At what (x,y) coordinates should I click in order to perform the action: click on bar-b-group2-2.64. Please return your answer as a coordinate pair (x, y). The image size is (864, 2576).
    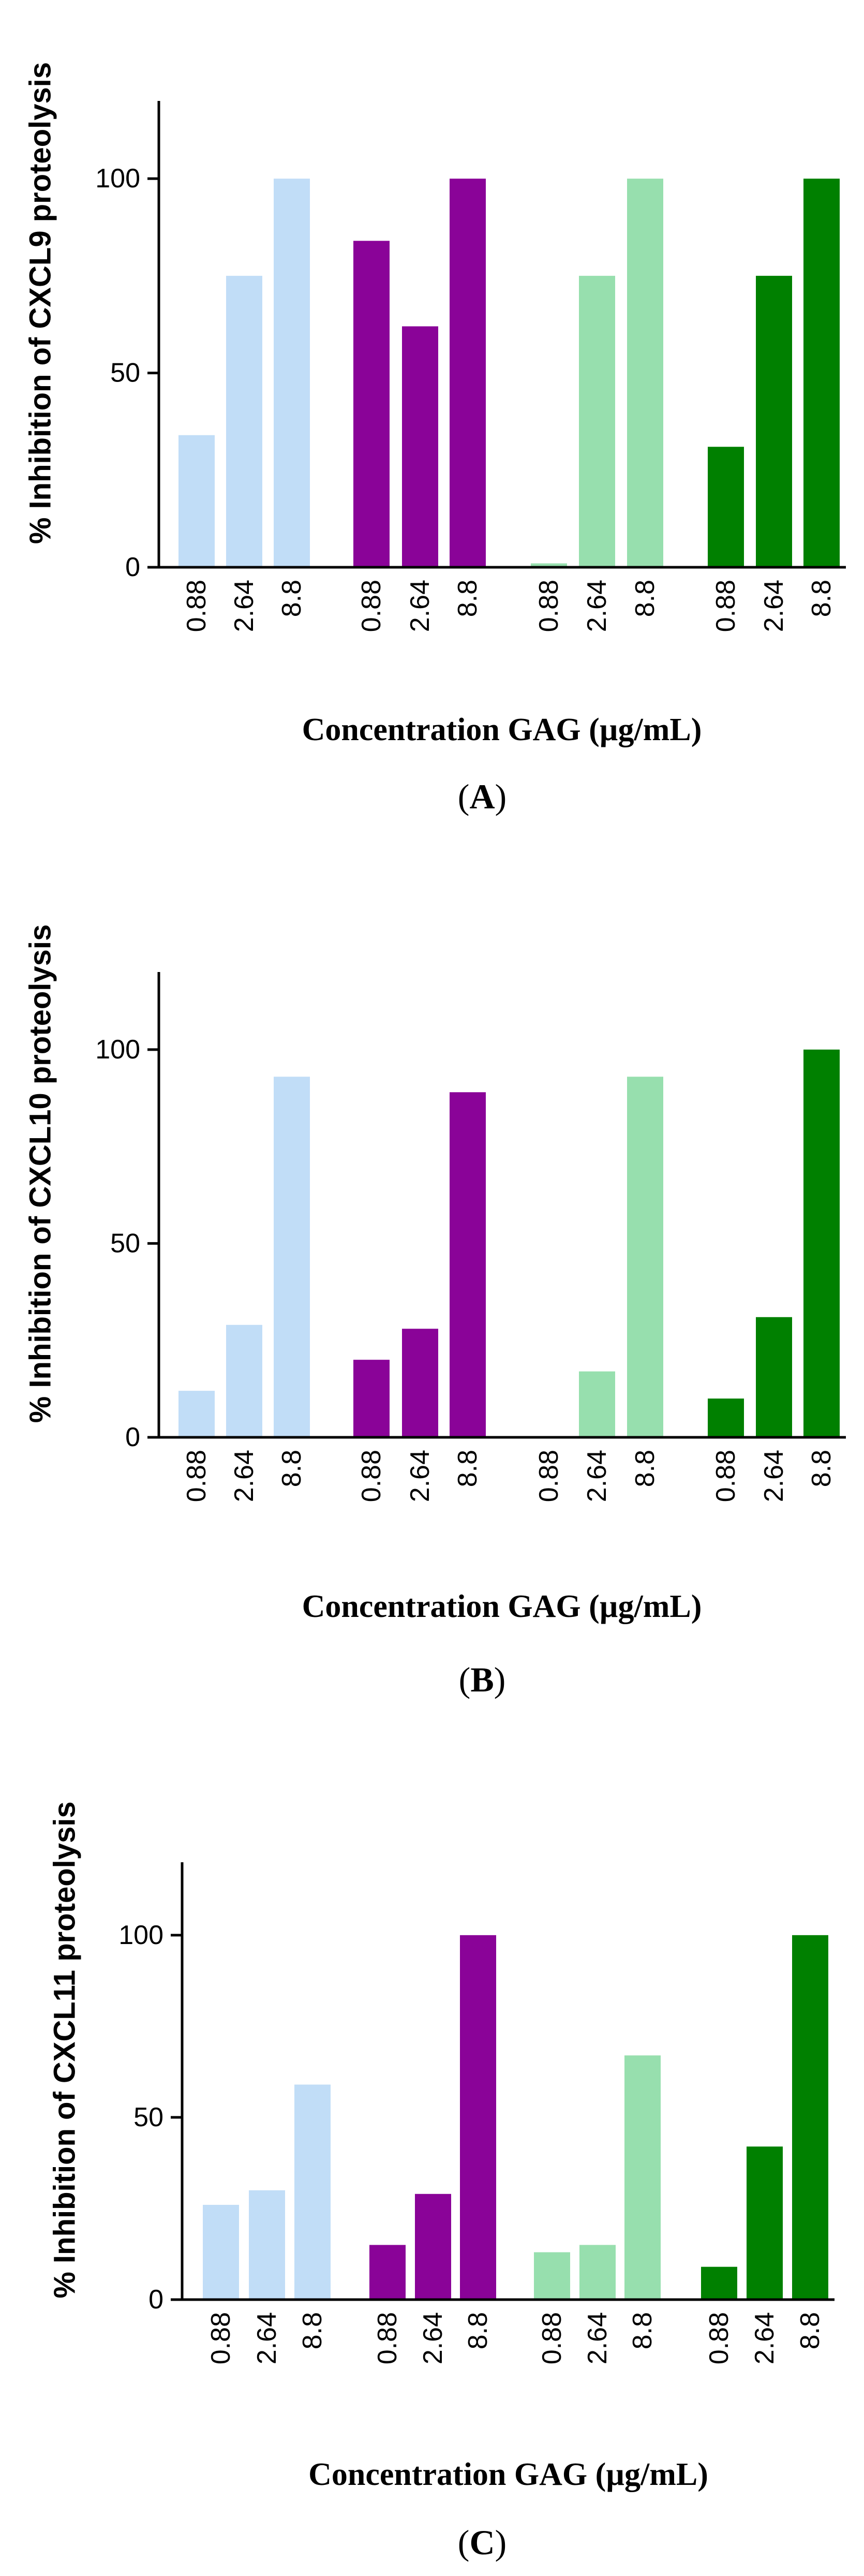
    Looking at the image, I should click on (420, 1383).